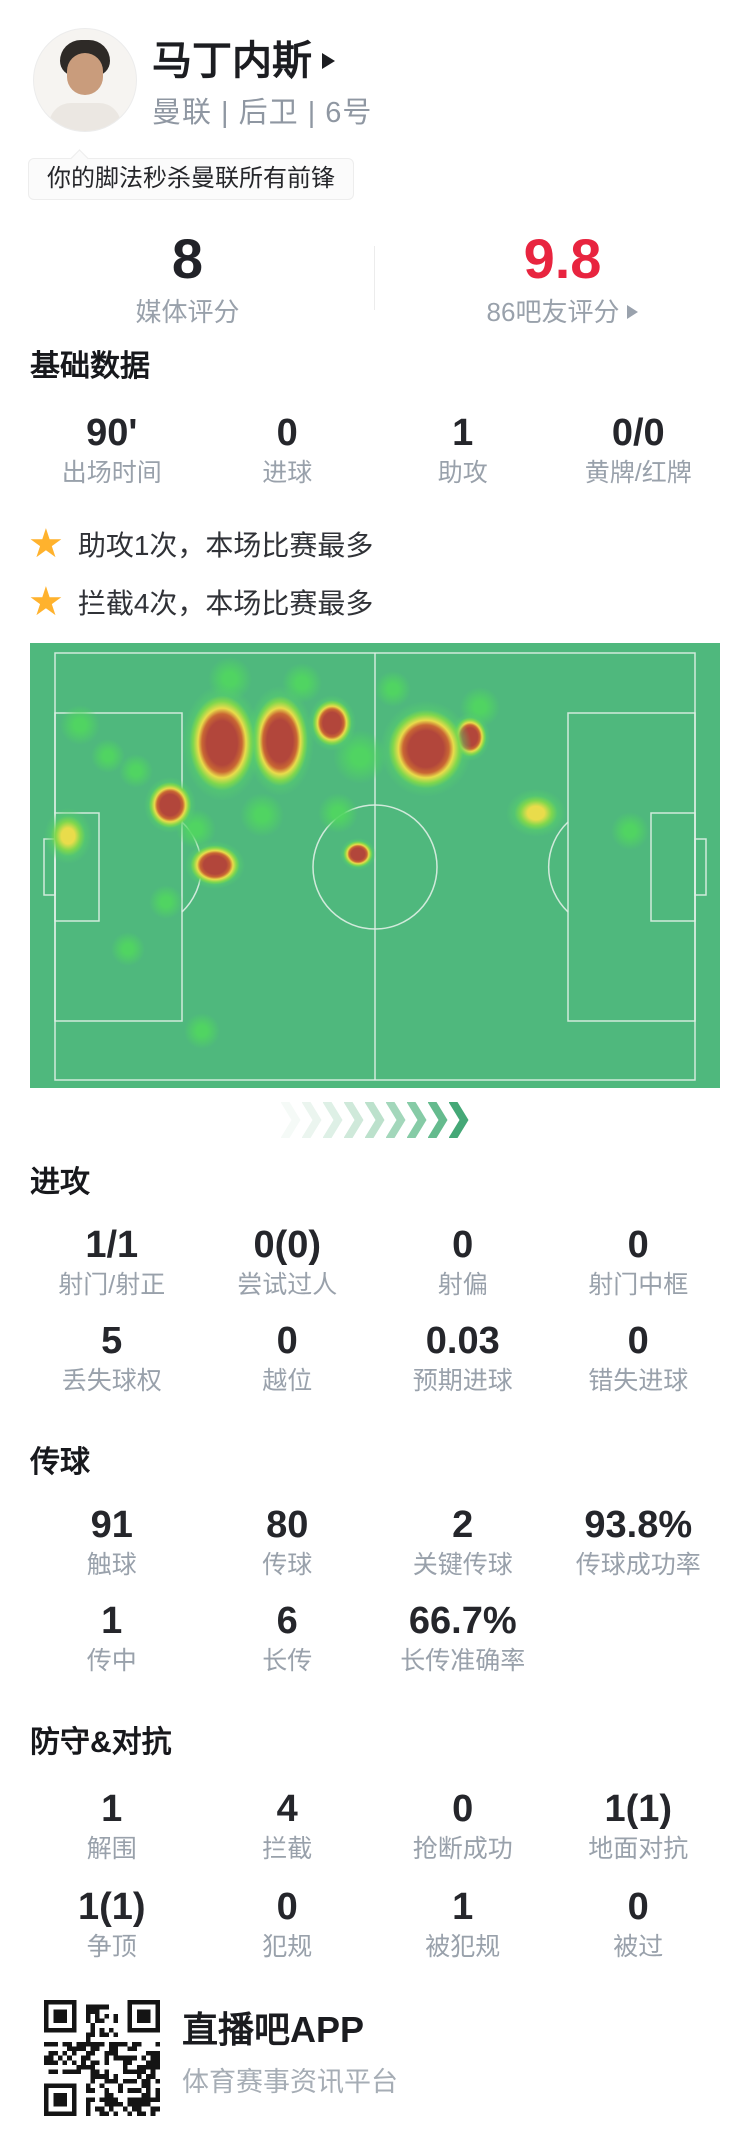  What do you see at coordinates (290, 2082) in the screenshot?
I see `app-tagline: 体育赛事资讯平台` at bounding box center [290, 2082].